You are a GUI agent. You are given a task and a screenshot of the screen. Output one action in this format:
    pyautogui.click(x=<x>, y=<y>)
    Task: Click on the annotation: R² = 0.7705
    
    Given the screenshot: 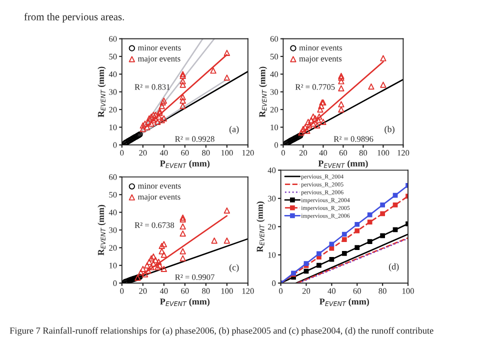 What is the action you would take?
    pyautogui.click(x=315, y=87)
    